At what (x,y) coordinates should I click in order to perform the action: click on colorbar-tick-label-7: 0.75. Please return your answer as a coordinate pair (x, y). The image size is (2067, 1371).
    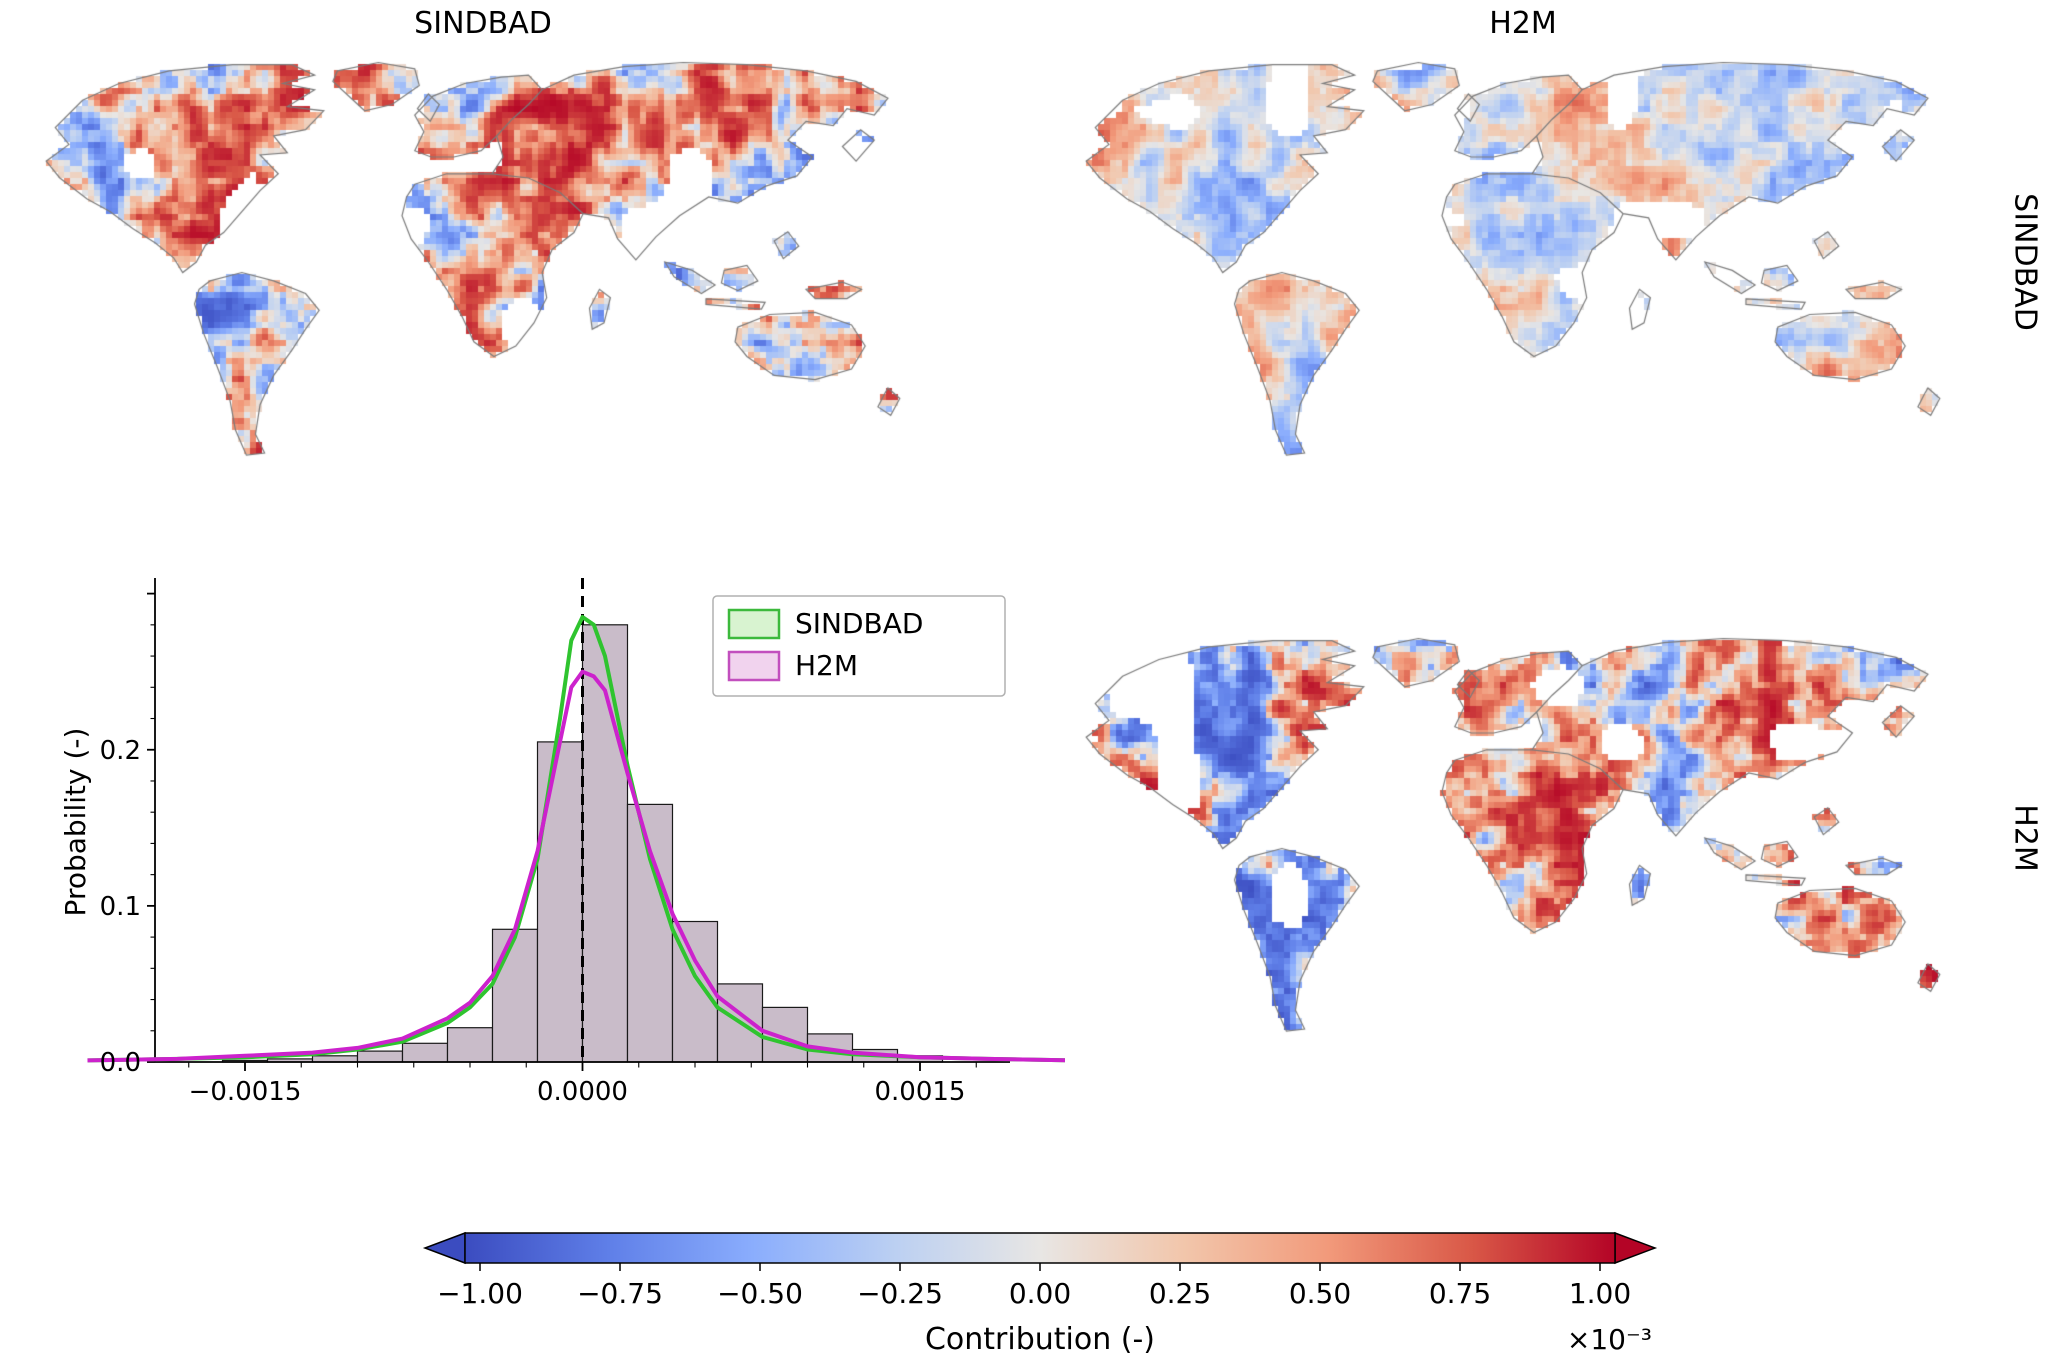
    Looking at the image, I should click on (1460, 1293).